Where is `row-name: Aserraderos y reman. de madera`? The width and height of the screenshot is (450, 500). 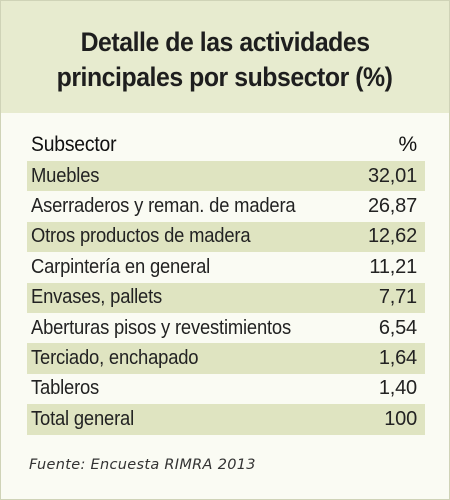
row-name: Aserraderos y reman. de madera is located at coordinates (163, 206).